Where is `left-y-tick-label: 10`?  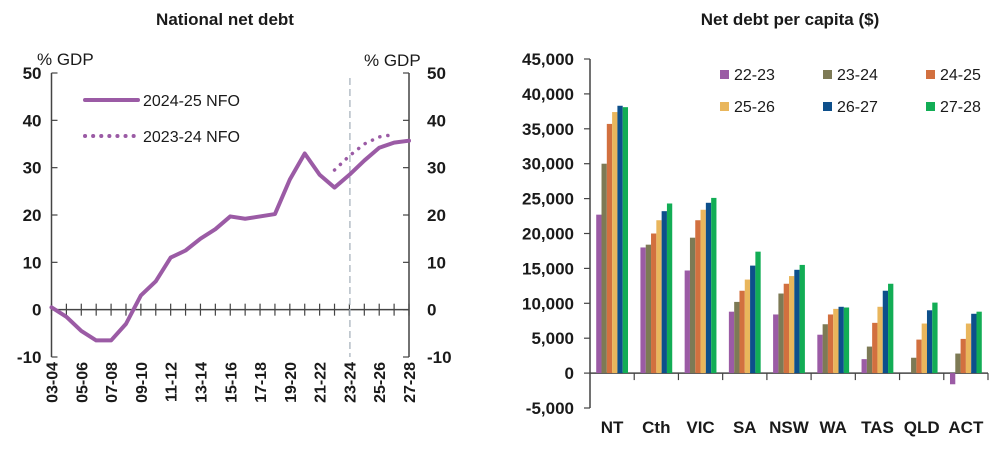 left-y-tick-label: 10 is located at coordinates (32, 262).